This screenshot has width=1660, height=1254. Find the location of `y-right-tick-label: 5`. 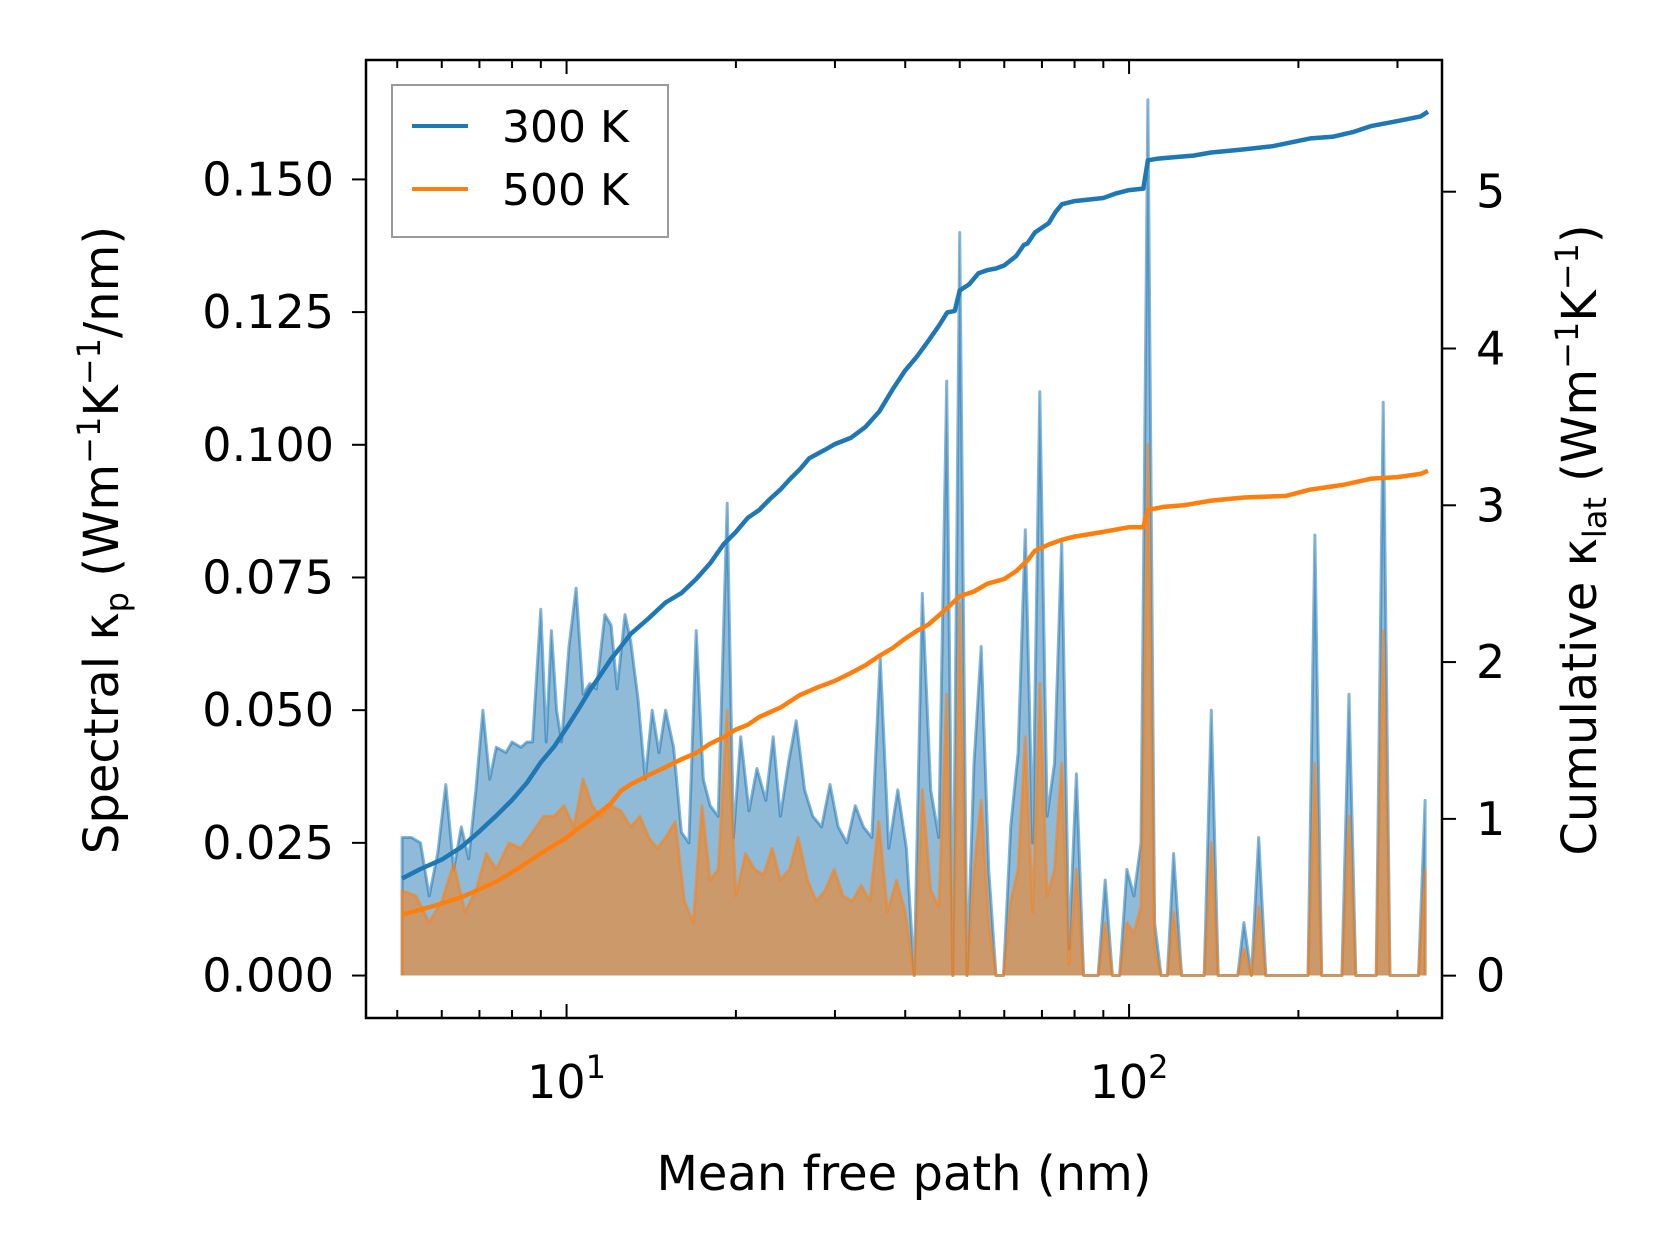

y-right-tick-label: 5 is located at coordinates (1490, 192).